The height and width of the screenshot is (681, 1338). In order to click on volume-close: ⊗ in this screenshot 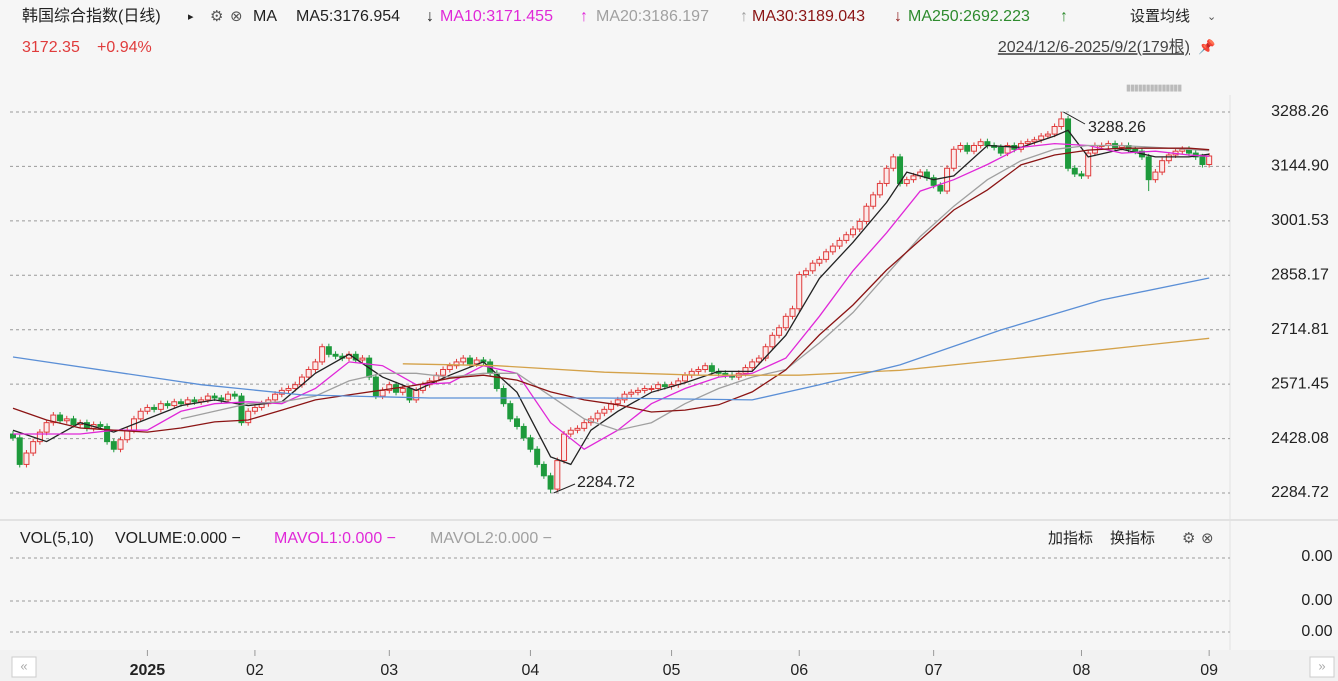, I will do `click(1207, 538)`.